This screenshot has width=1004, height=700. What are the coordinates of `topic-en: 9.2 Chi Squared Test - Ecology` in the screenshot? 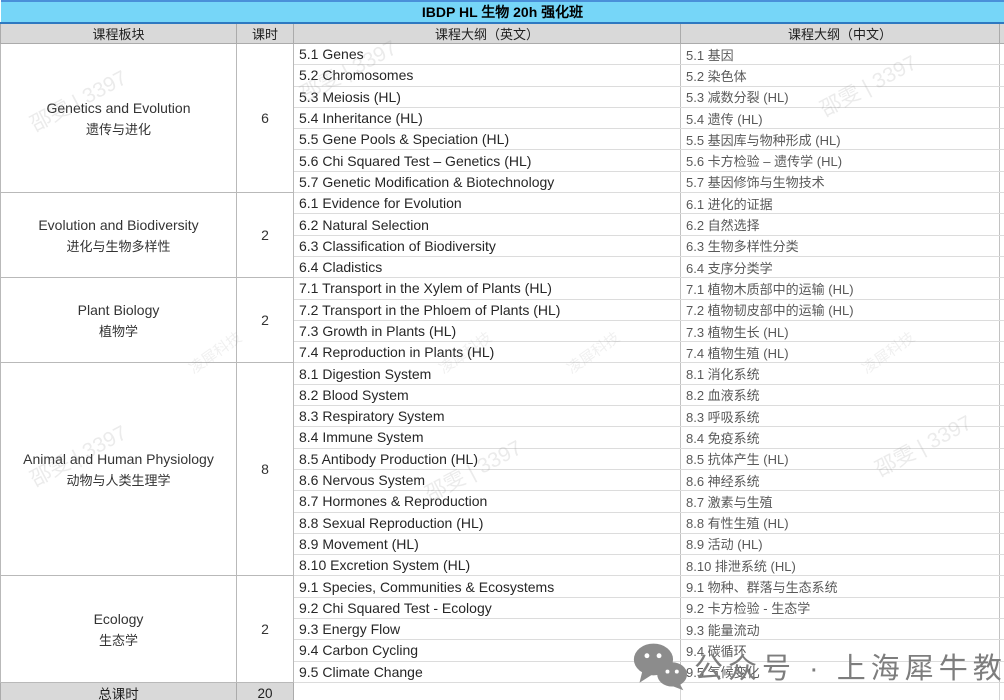 It's located at (487, 608).